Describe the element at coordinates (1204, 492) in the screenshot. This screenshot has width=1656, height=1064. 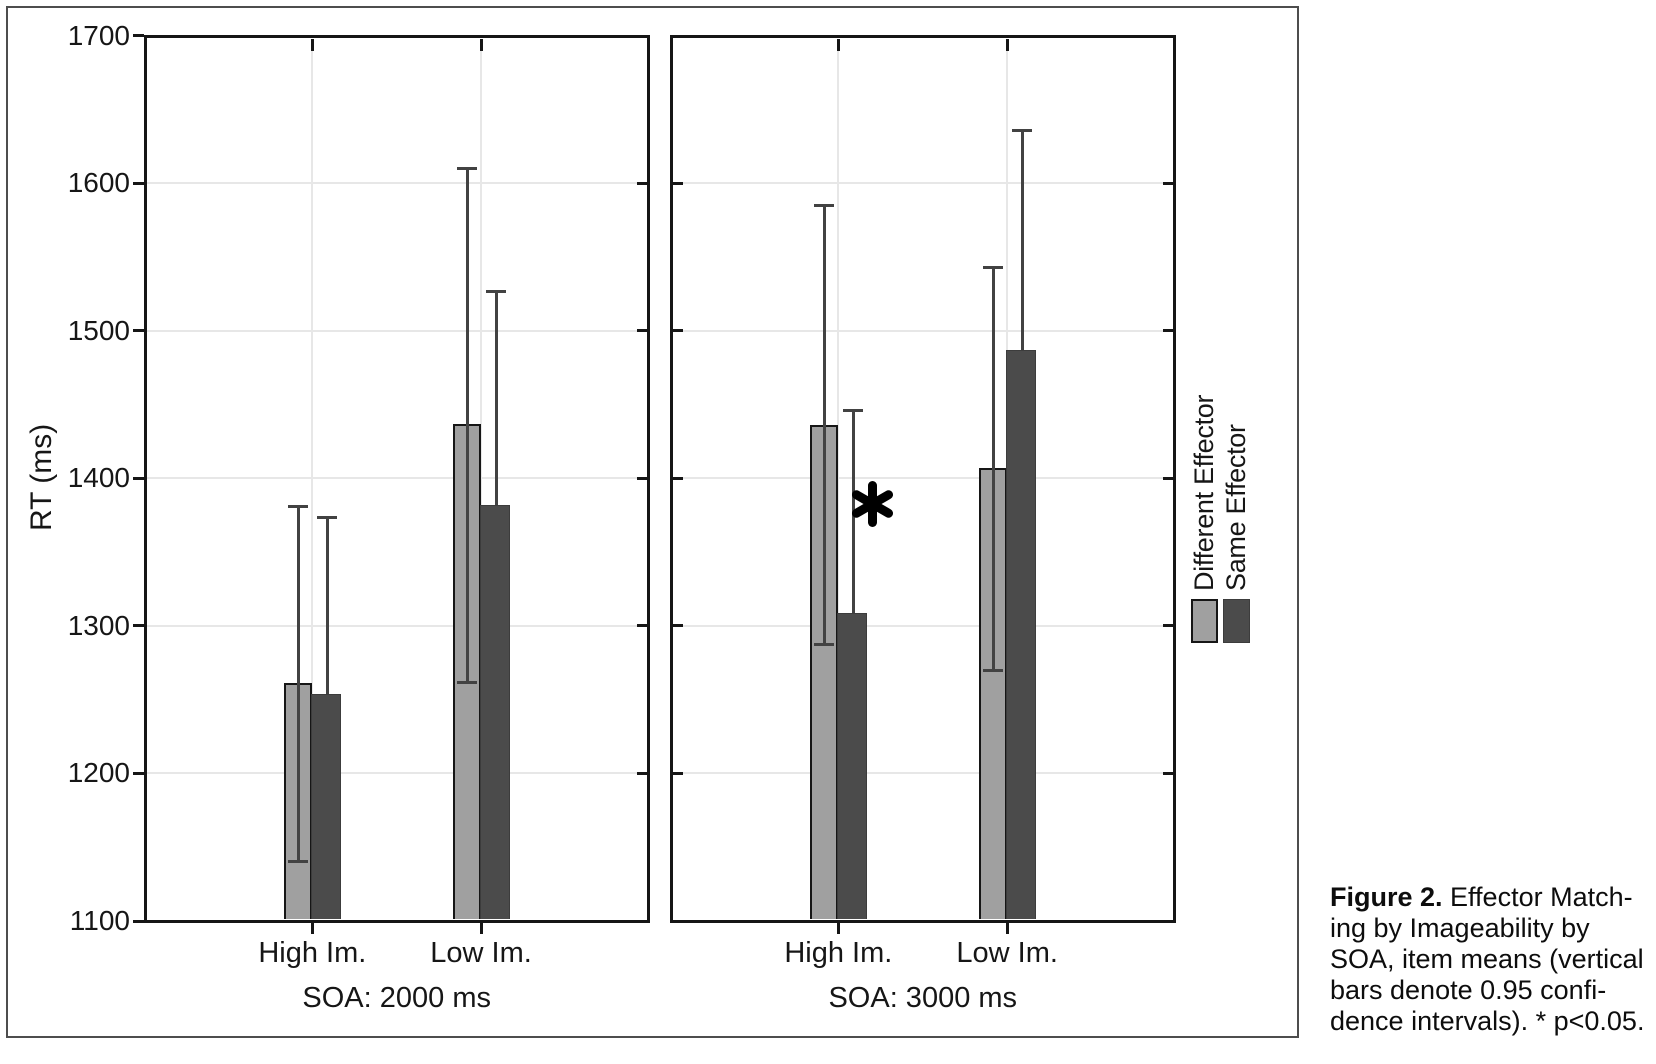
I see `legend-label-different-effector: Different Effector` at that location.